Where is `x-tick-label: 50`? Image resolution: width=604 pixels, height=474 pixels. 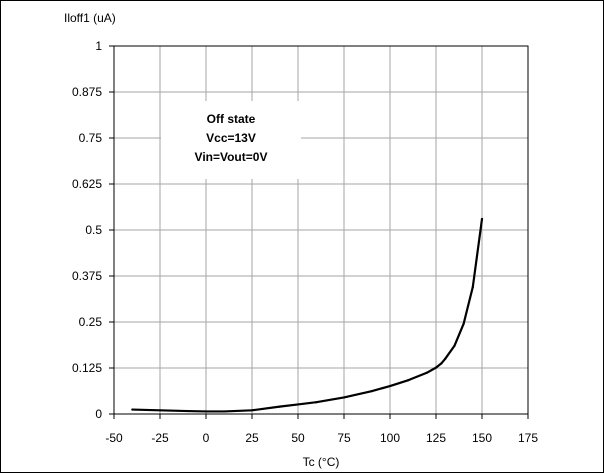
x-tick-label: 50 is located at coordinates (298, 438).